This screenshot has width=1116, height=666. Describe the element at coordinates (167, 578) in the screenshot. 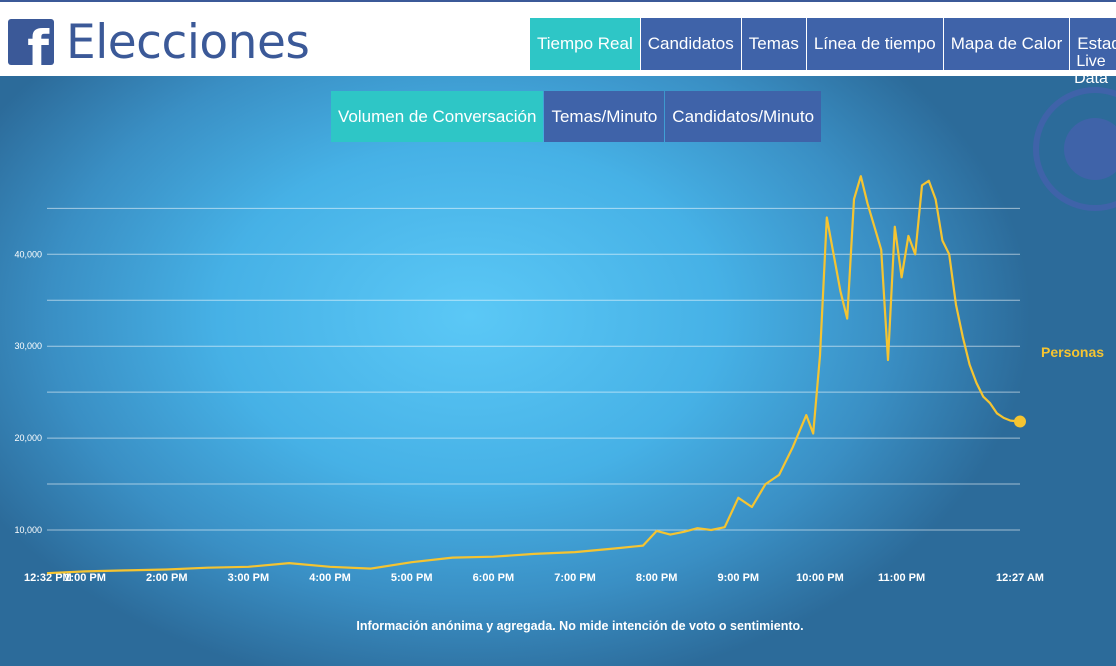

I see `x-tick-label: 2:00 PM` at that location.